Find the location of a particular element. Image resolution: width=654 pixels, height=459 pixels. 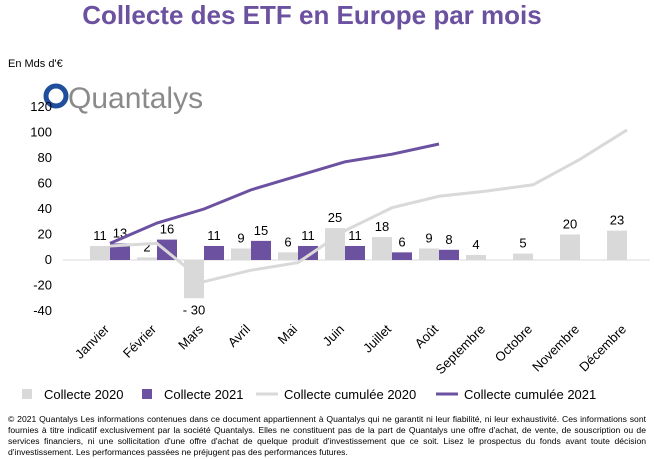

x-tick-label: Février is located at coordinates (140, 341).